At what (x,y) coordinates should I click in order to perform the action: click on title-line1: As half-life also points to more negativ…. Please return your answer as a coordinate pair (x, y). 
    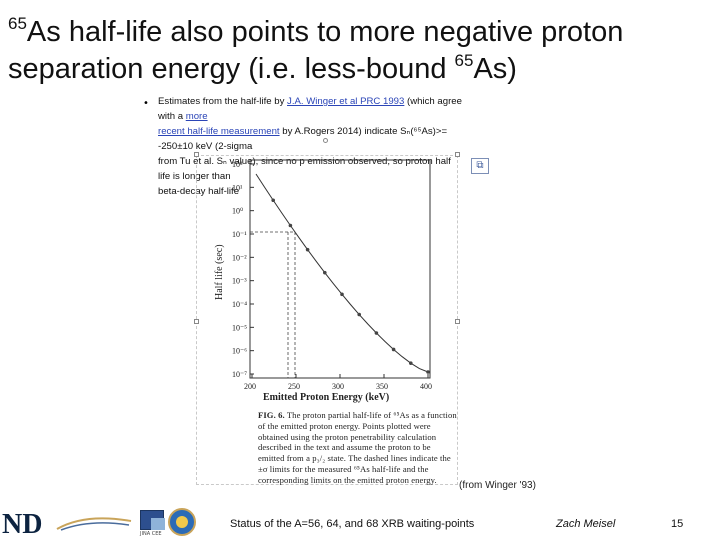
    Looking at the image, I should click on (325, 32).